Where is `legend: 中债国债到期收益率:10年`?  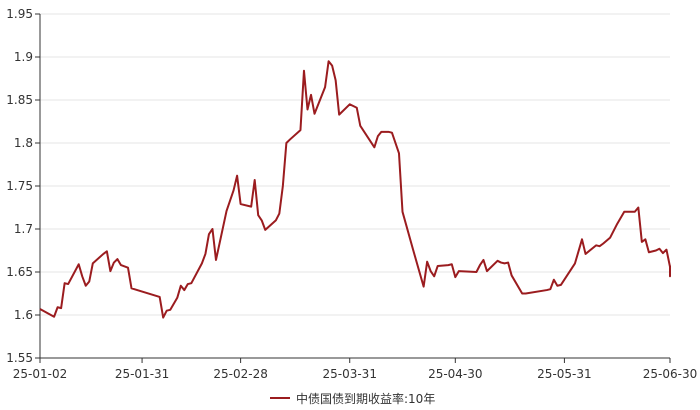
legend: 中债国债到期收益率:10年 is located at coordinates (352, 398).